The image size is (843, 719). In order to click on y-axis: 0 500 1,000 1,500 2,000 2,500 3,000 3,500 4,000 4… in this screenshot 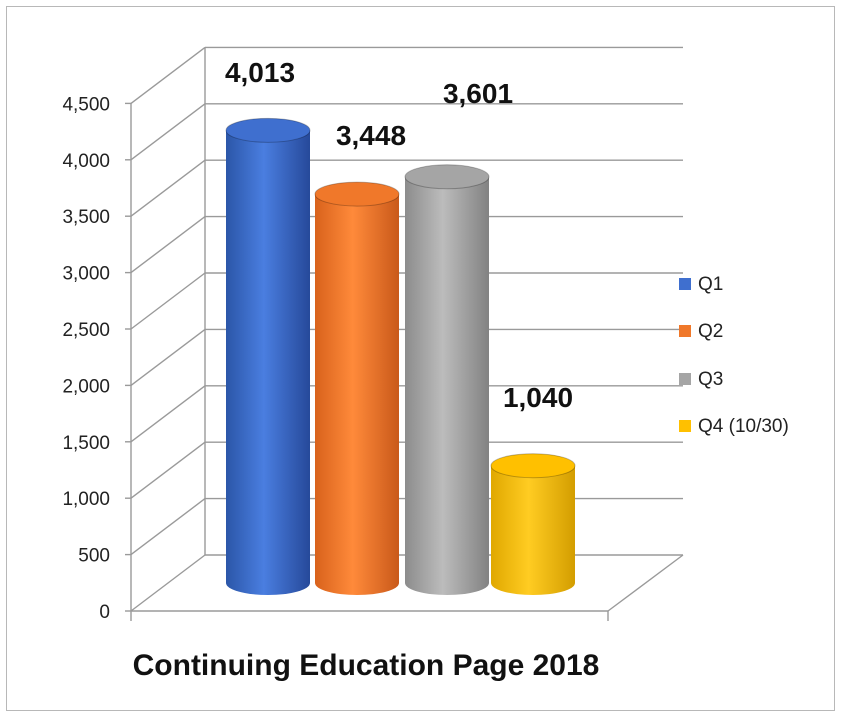, I will do `click(97, 358)`.